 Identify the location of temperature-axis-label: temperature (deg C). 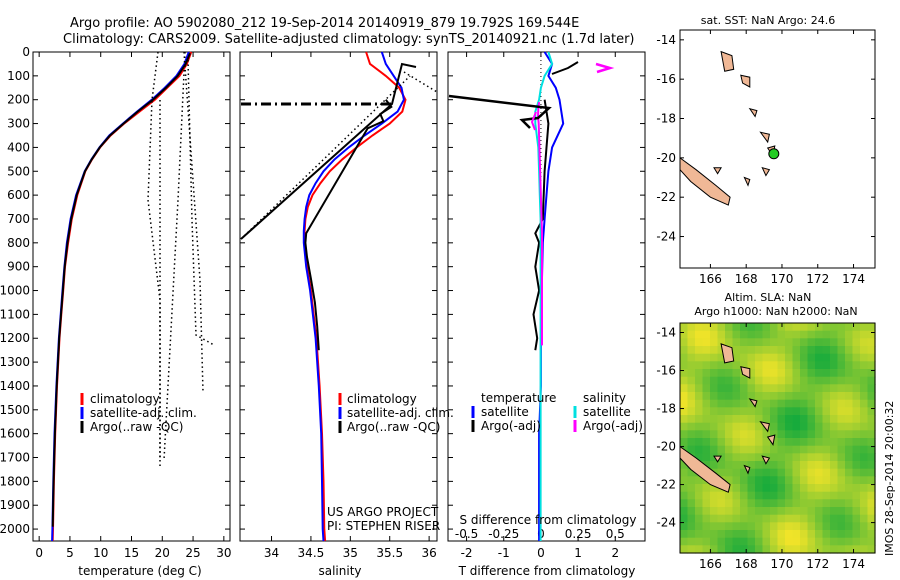
(139, 571).